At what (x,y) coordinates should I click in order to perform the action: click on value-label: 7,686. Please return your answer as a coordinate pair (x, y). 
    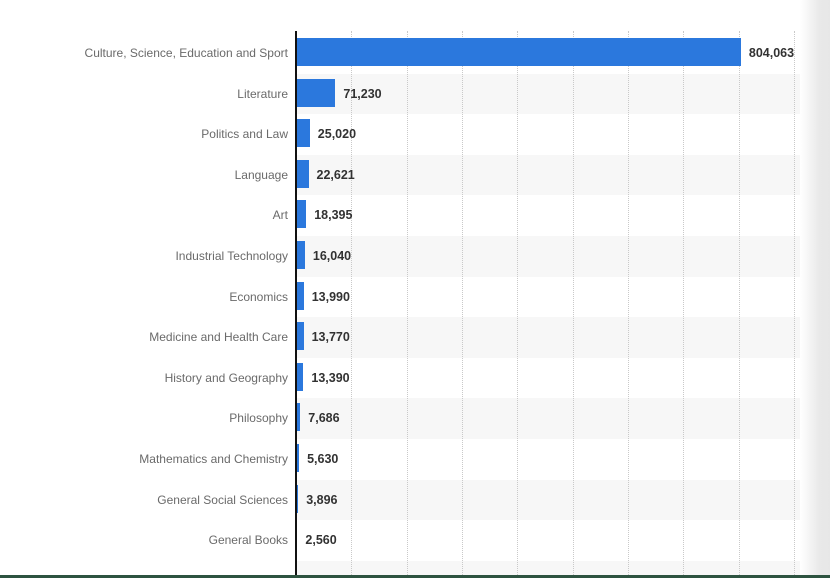
    Looking at the image, I should click on (324, 418).